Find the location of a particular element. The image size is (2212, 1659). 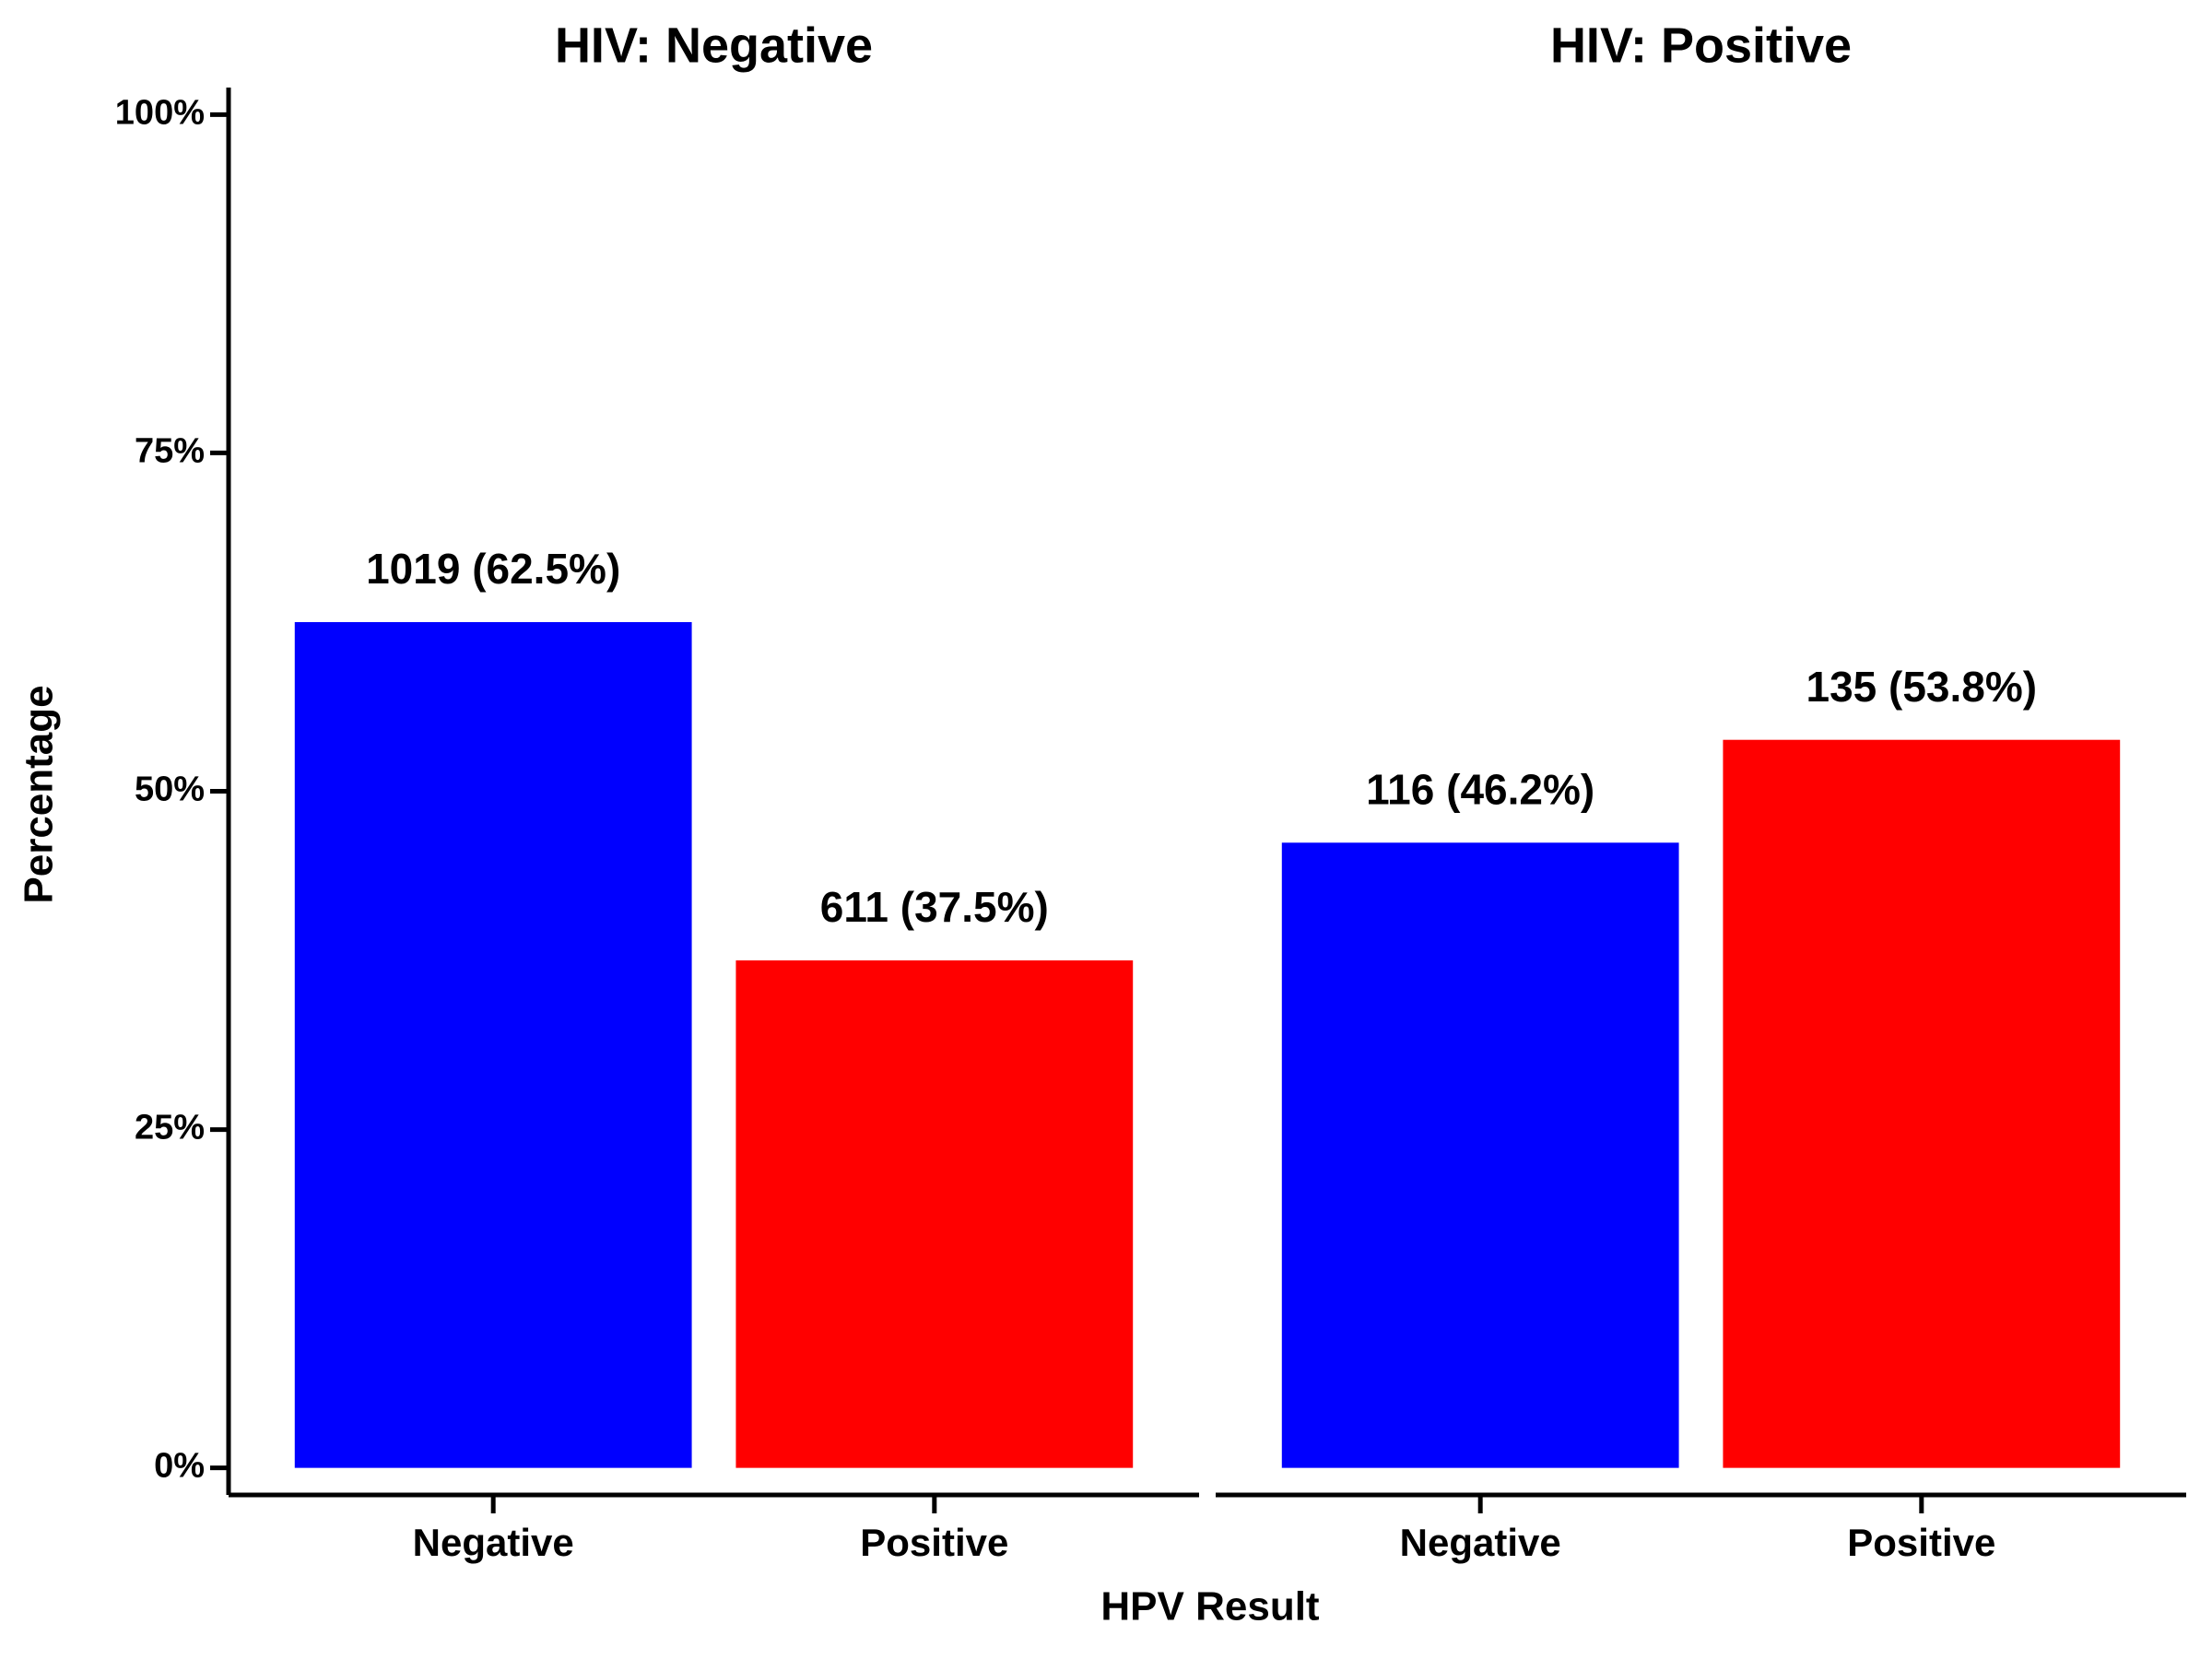

value-label: 1019 (62.5%) is located at coordinates (493, 569).